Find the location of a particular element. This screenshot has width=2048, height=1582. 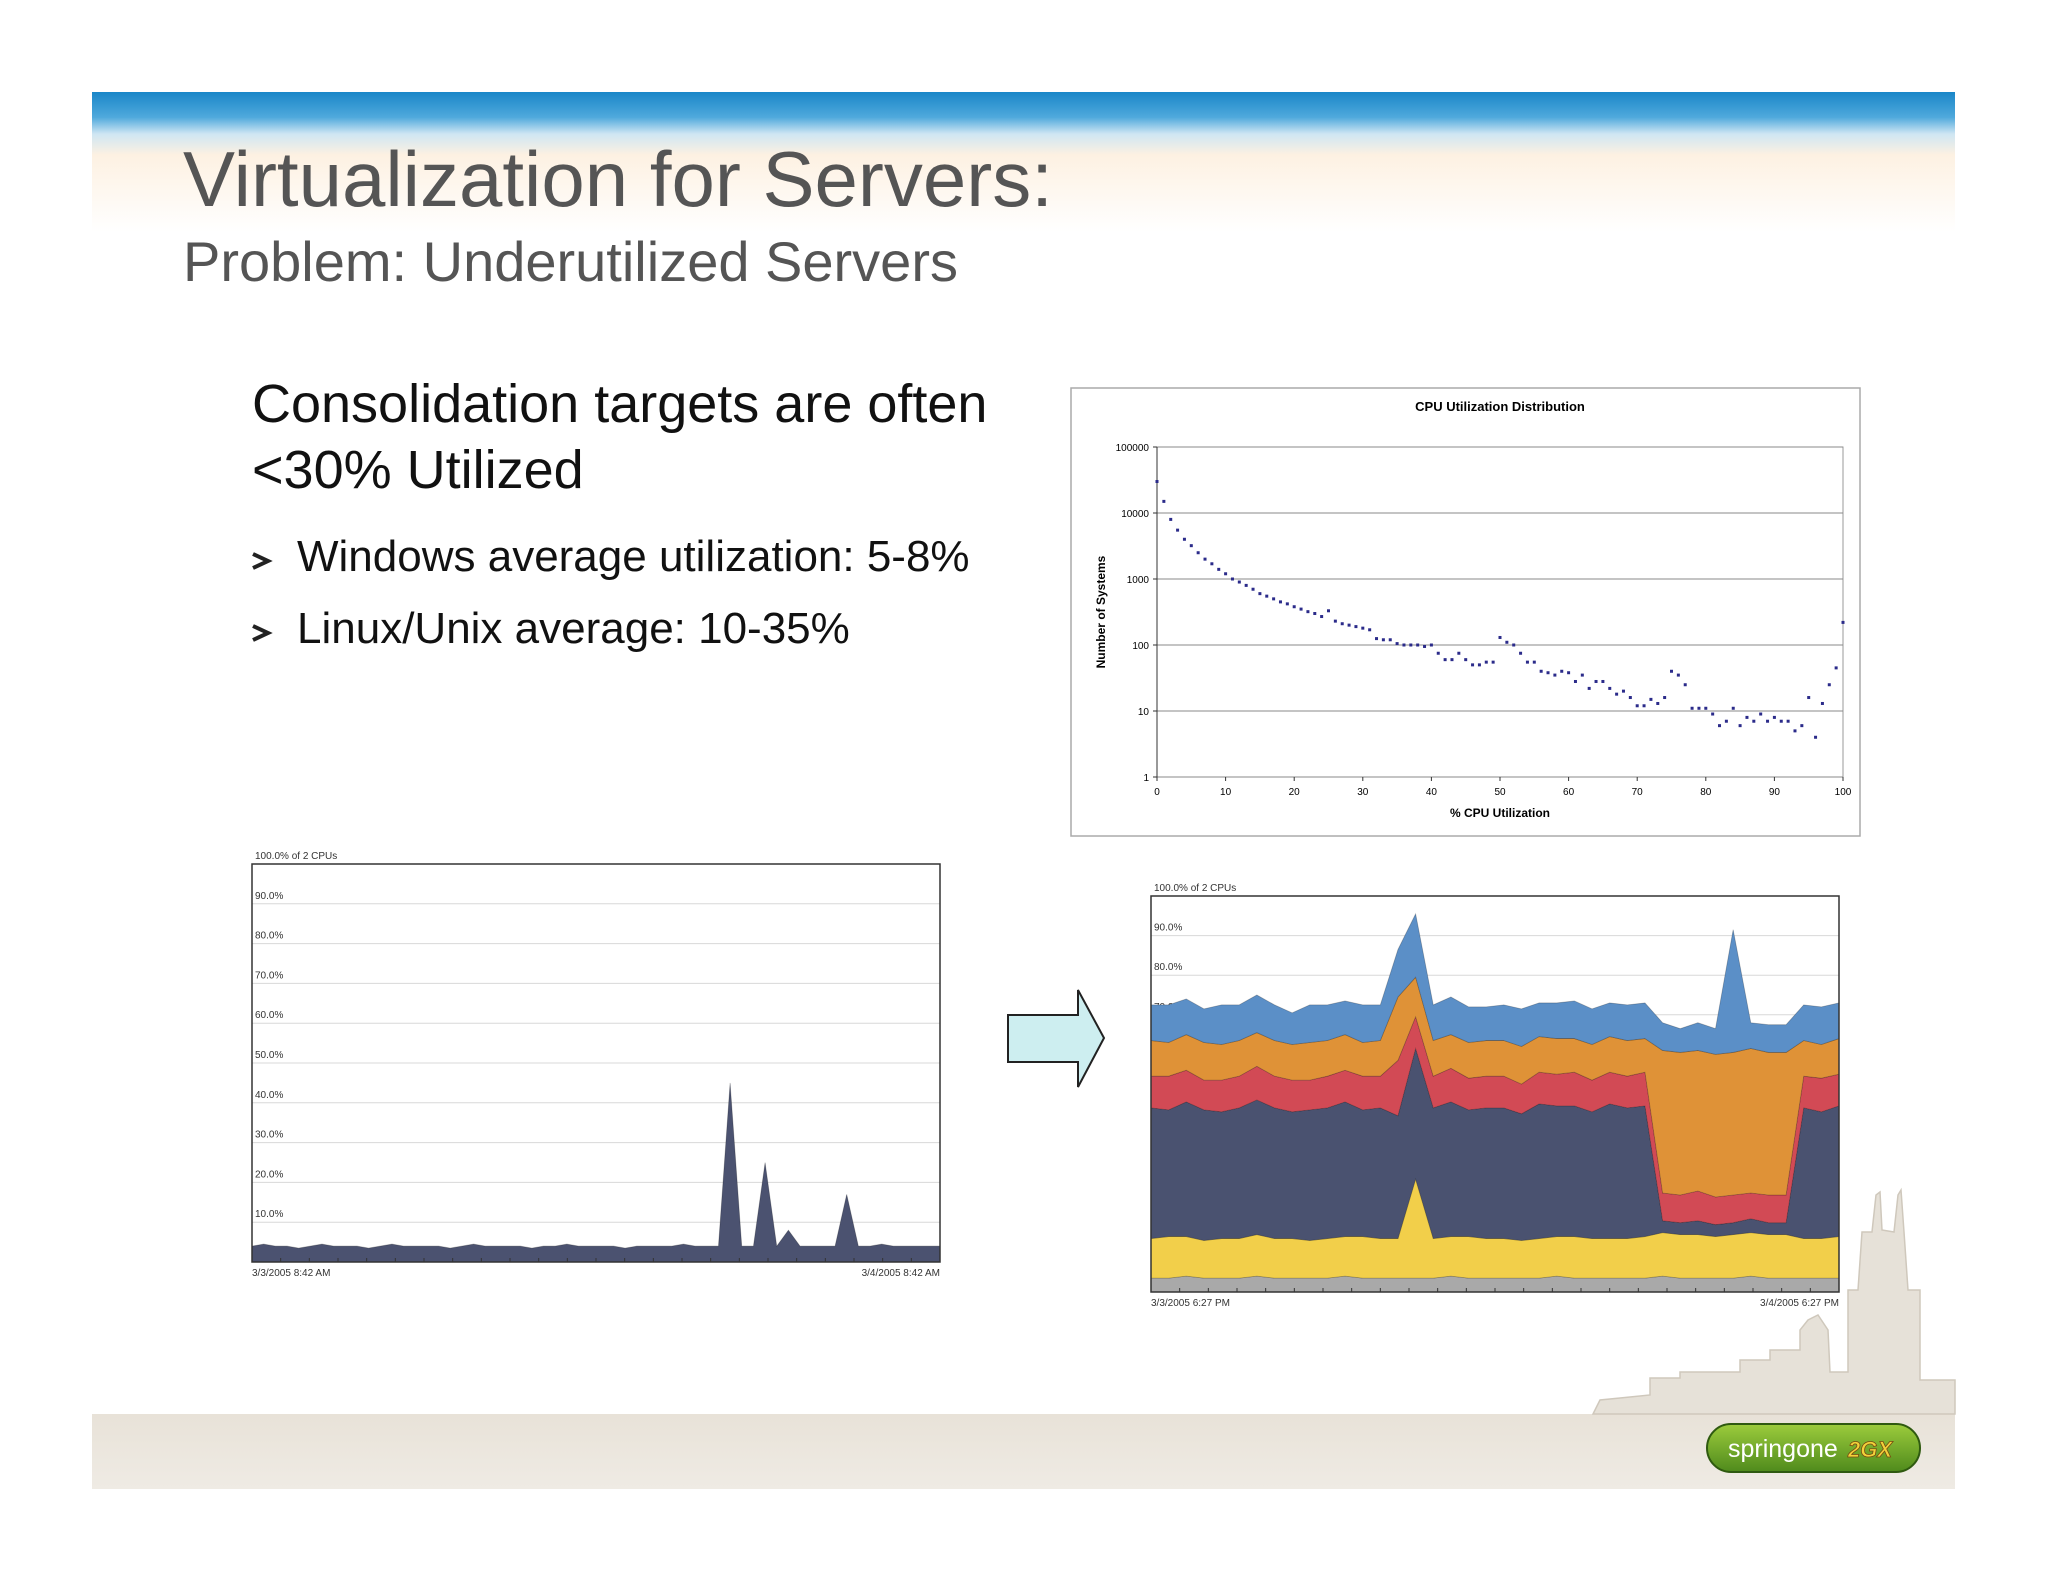

y-tick-label: 100000 is located at coordinates (1133, 448).